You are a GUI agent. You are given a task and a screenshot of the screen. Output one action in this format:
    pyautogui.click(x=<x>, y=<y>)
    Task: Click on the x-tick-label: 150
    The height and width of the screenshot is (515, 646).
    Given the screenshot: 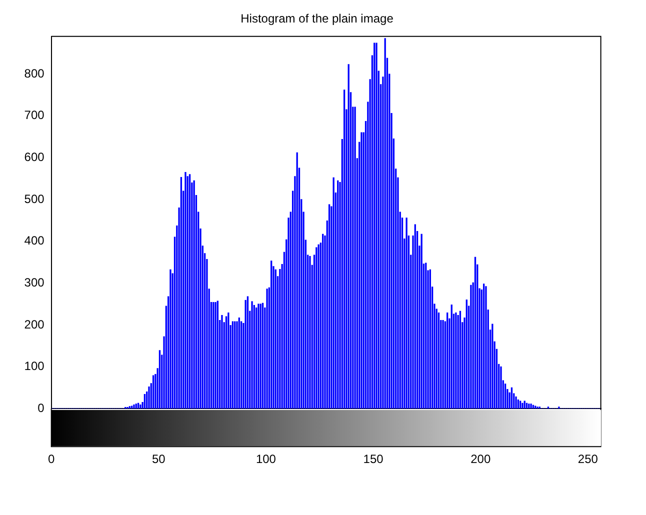 What is the action you would take?
    pyautogui.click(x=373, y=459)
    